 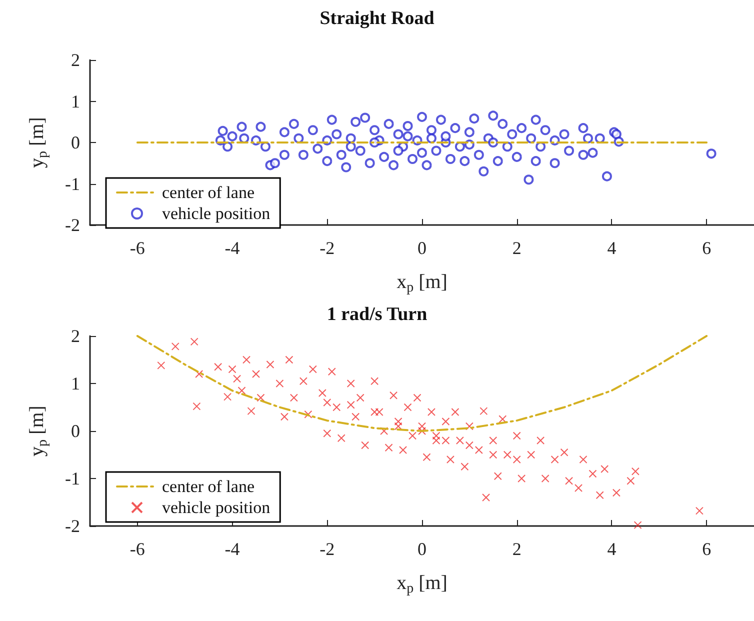 What do you see at coordinates (377, 18) in the screenshot?
I see `chart-title: Straight Road` at bounding box center [377, 18].